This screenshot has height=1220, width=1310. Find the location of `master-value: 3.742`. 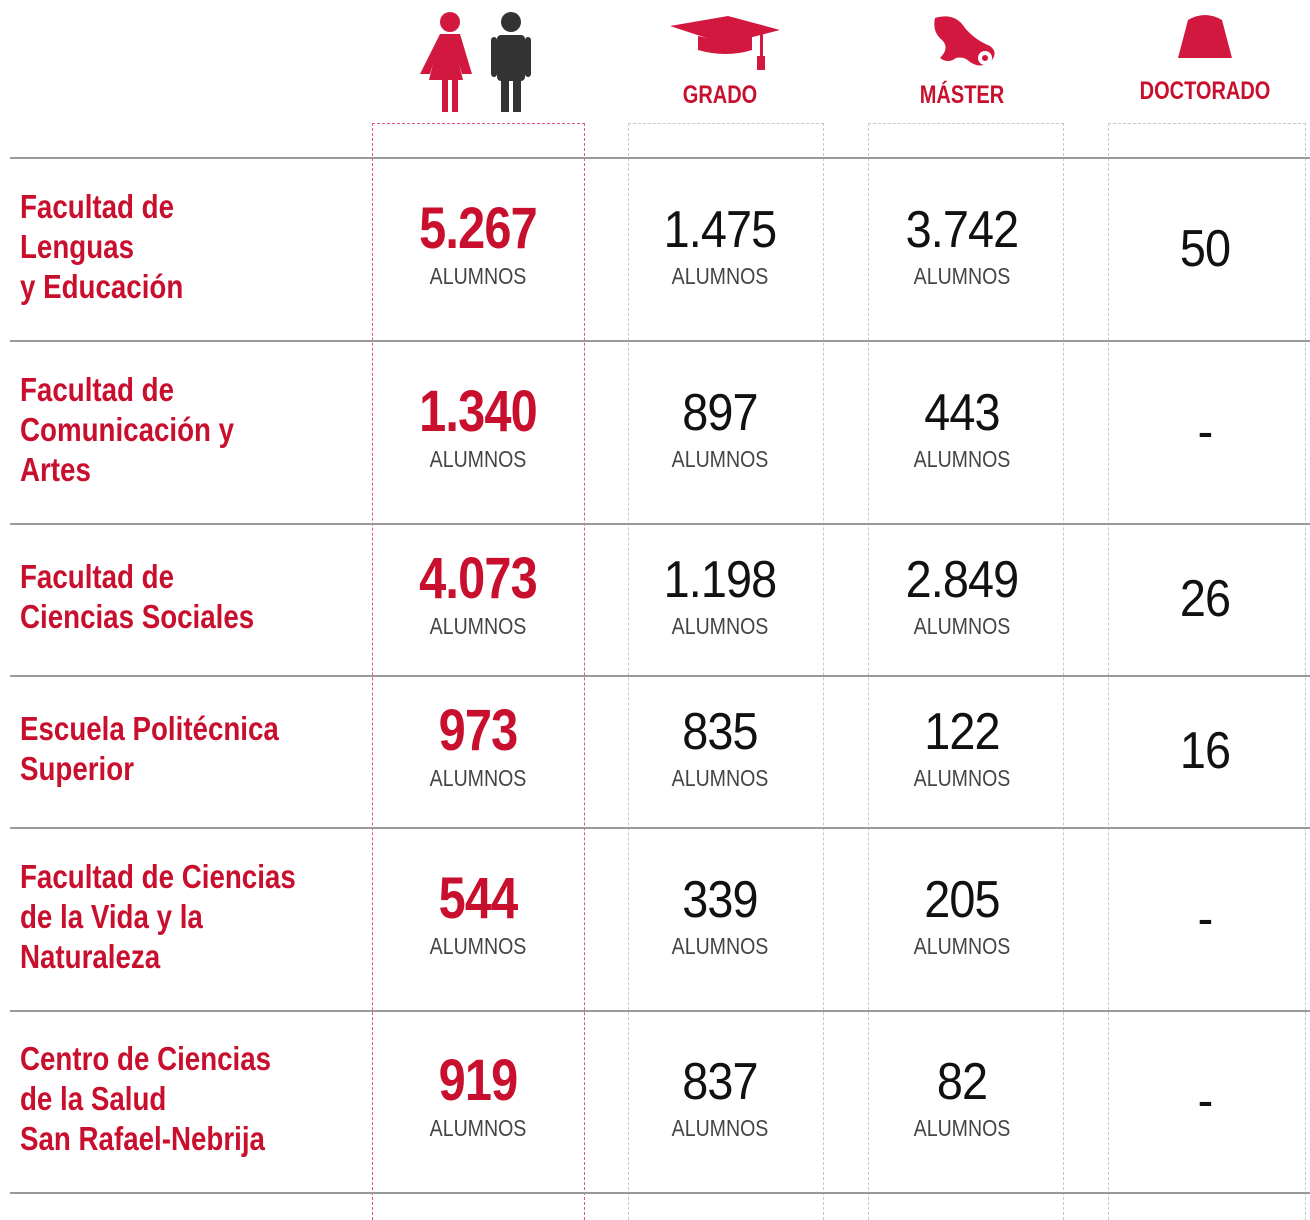

master-value: 3.742 is located at coordinates (962, 229).